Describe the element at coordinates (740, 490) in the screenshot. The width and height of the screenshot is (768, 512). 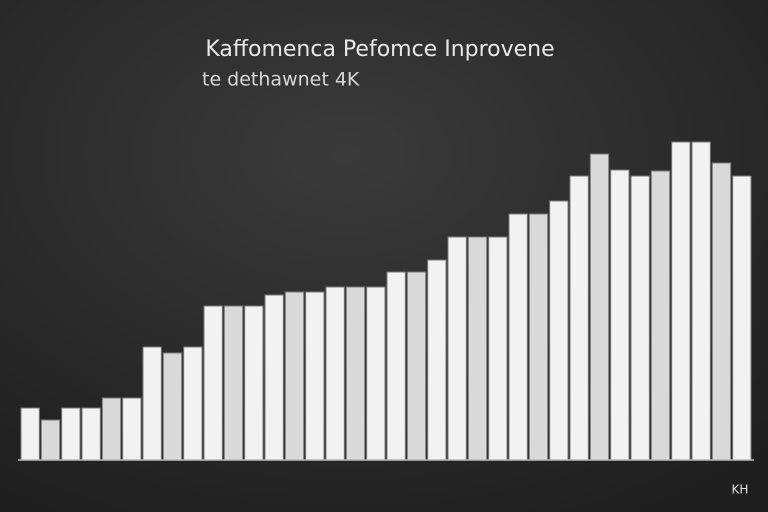
I see `corner-label: KH` at that location.